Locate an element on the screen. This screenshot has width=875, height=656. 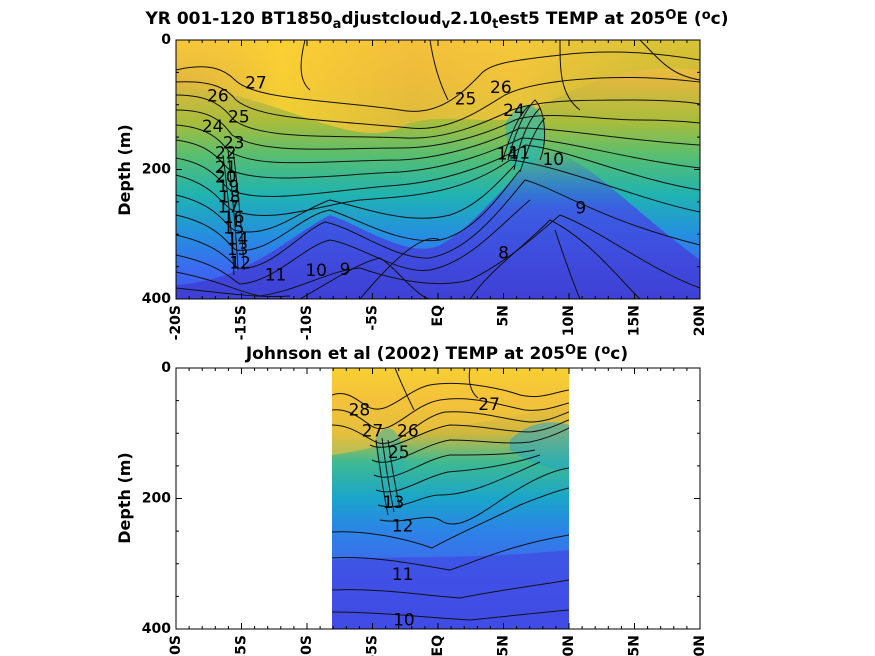
contour-label: 16 is located at coordinates (234, 218).